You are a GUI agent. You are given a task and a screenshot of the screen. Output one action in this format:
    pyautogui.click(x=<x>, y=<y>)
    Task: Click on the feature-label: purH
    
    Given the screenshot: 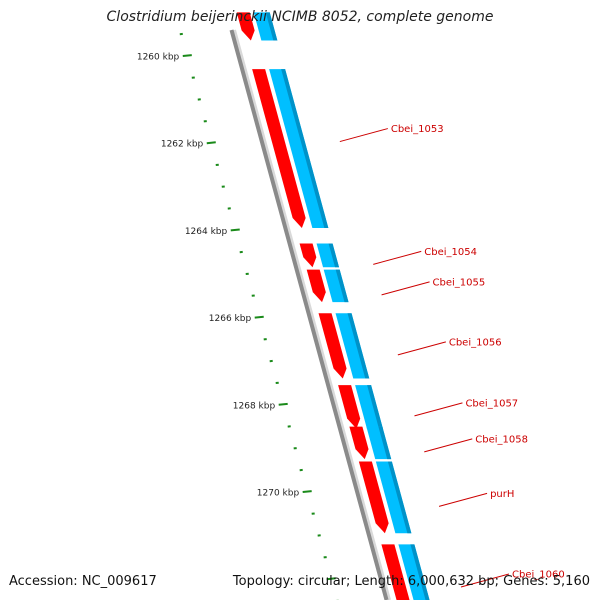 What is the action you would take?
    pyautogui.click(x=502, y=494)
    